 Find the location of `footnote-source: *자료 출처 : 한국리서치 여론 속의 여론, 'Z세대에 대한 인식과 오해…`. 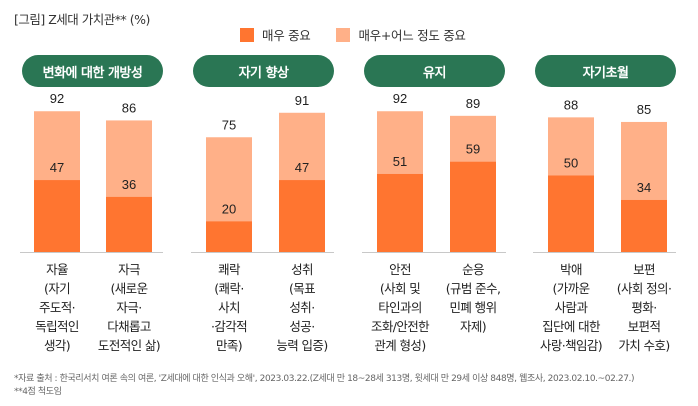

footnote-source: *자료 출처 : 한국리서치 여론 속의 여론, 'Z세대에 대한 인식과 오해… is located at coordinates (324, 379).